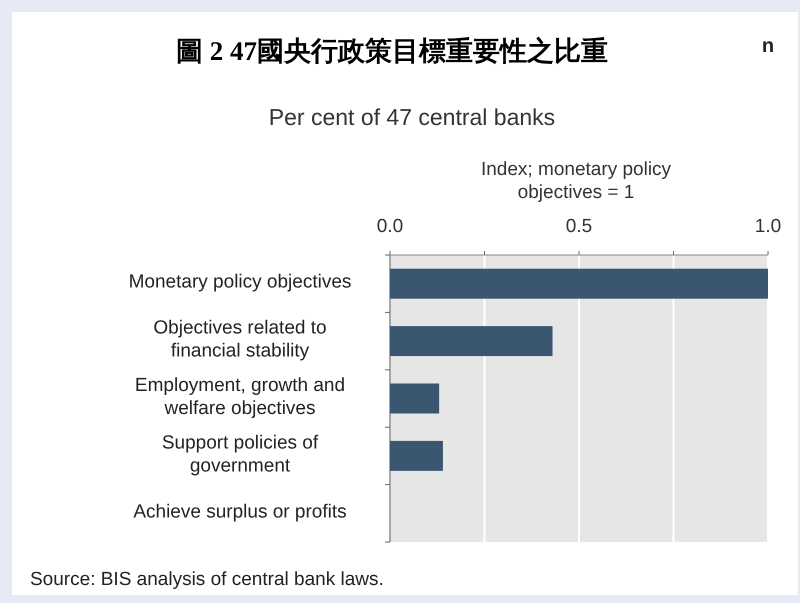  Describe the element at coordinates (390, 226) in the screenshot. I see `xtick: 0.0` at that location.